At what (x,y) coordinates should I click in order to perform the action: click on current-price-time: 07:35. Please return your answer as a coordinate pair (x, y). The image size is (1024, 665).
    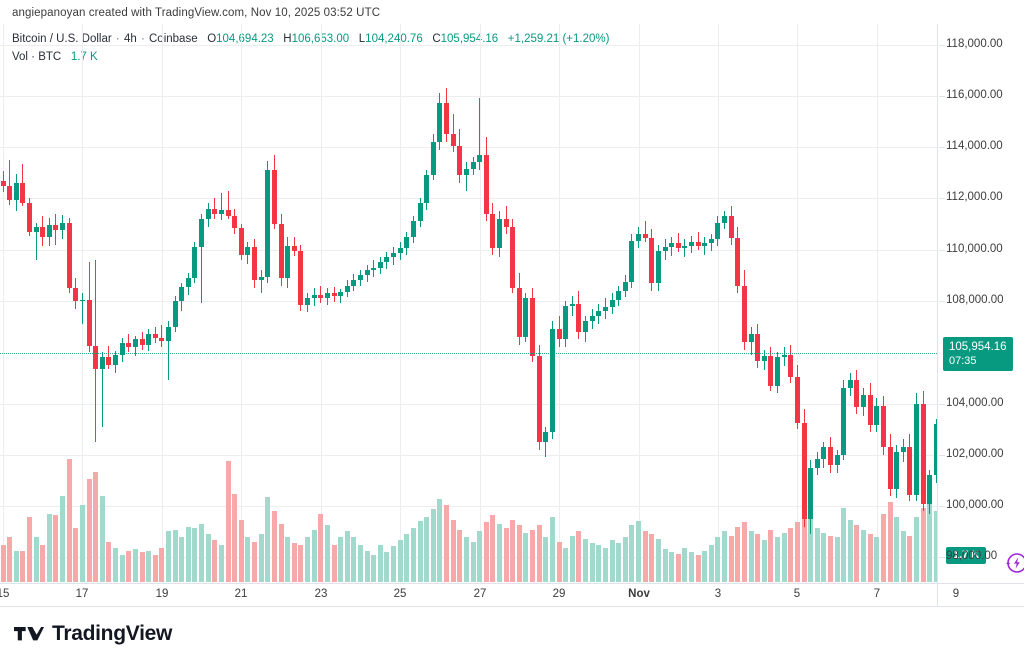
    Looking at the image, I should click on (963, 361).